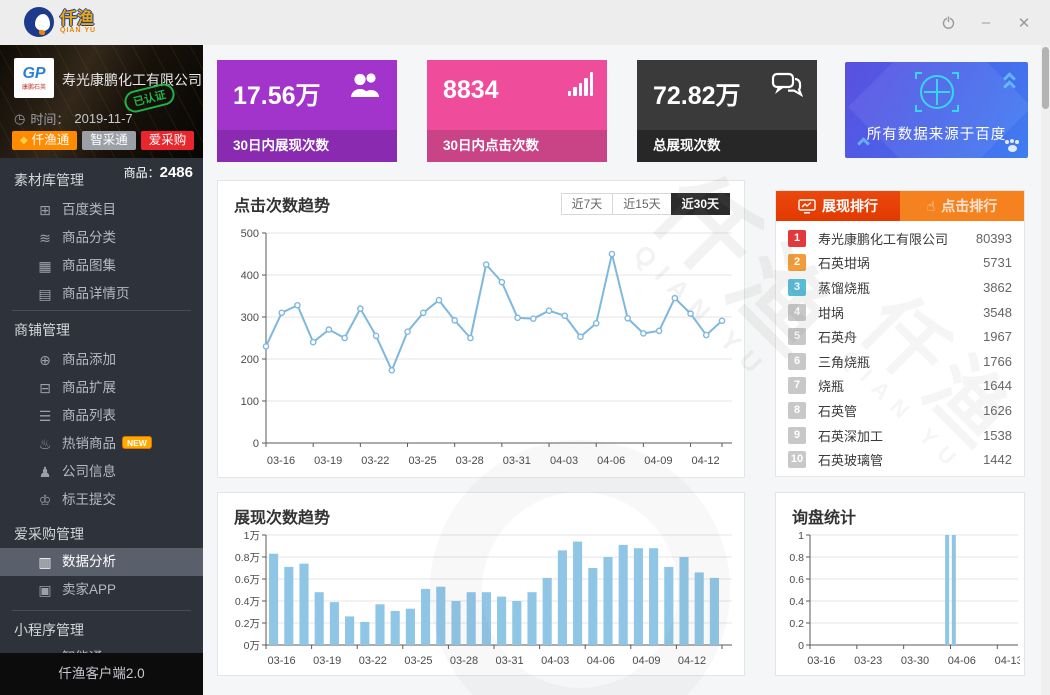 This screenshot has width=1050, height=695. What do you see at coordinates (838, 206) in the screenshot?
I see `tab-display-ranking: 展现排行` at bounding box center [838, 206].